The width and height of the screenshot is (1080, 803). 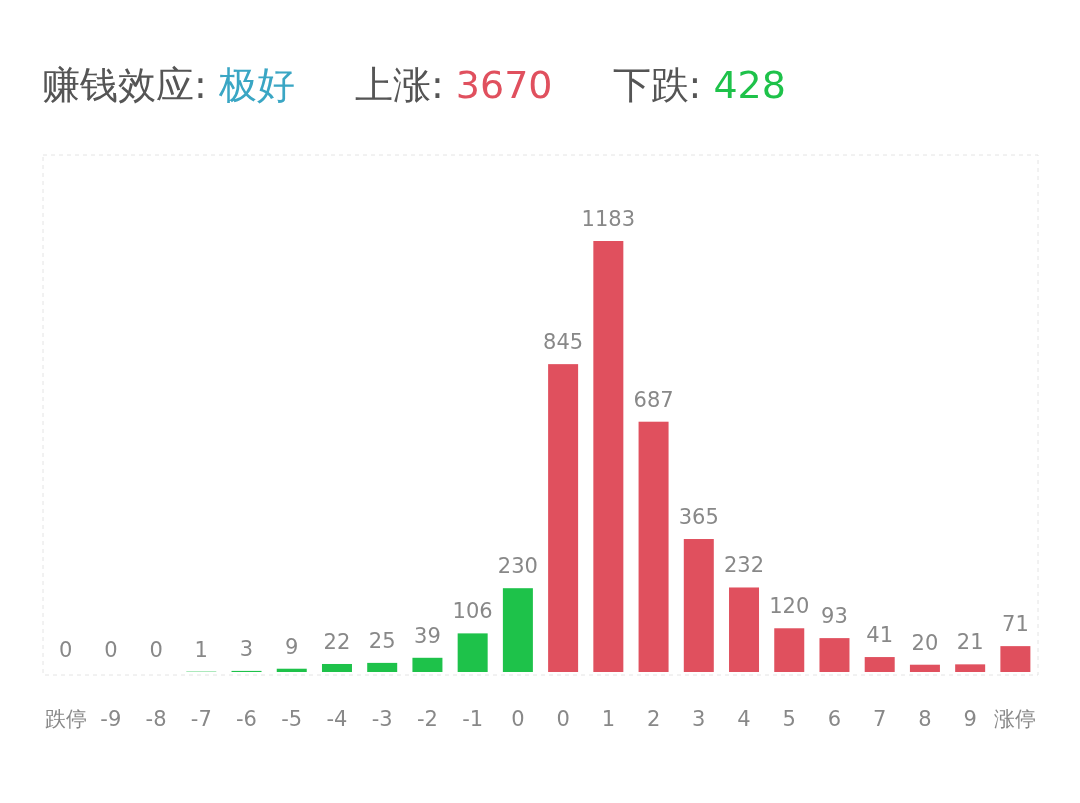 What do you see at coordinates (834, 719) in the screenshot?
I see `x-tick-label: 6` at bounding box center [834, 719].